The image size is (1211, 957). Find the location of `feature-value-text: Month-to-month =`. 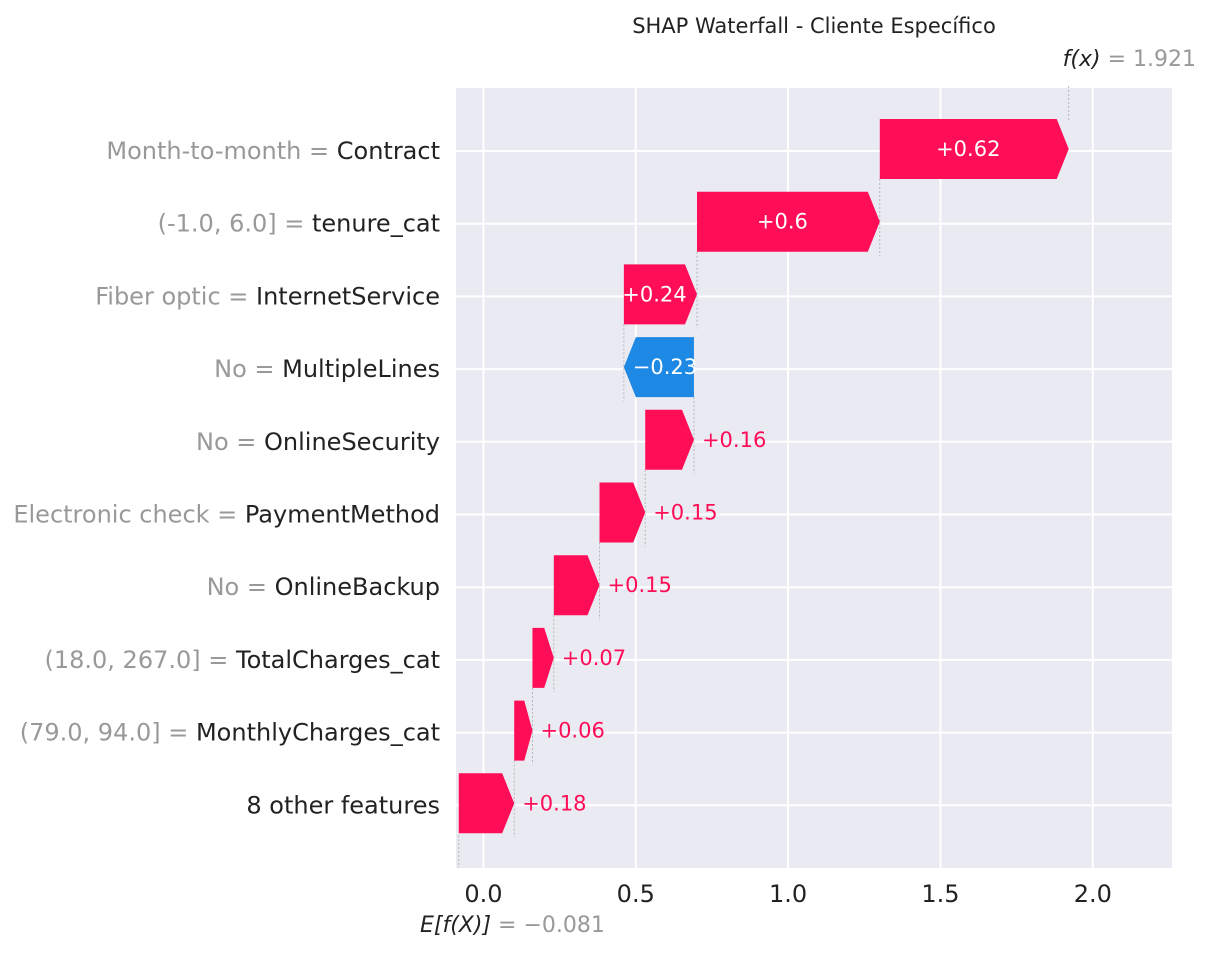

feature-value-text: Month-to-month = is located at coordinates (221, 151).